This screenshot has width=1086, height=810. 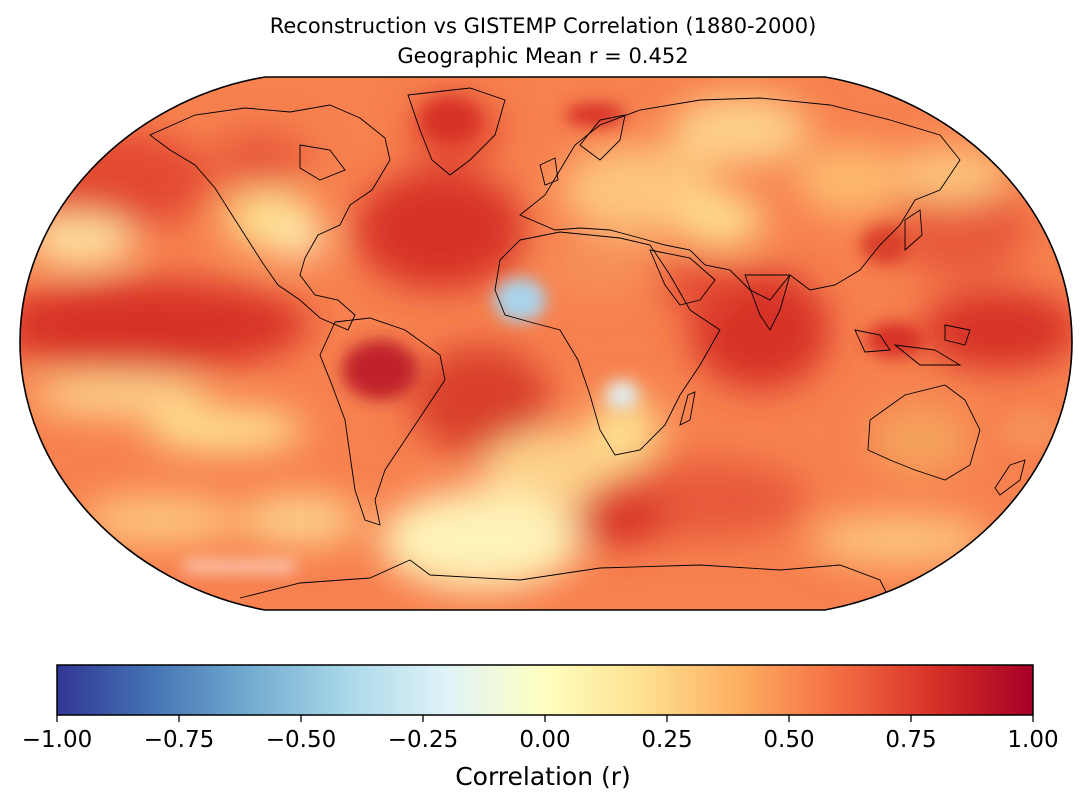 What do you see at coordinates (545, 690) in the screenshot?
I see `colorbar` at bounding box center [545, 690].